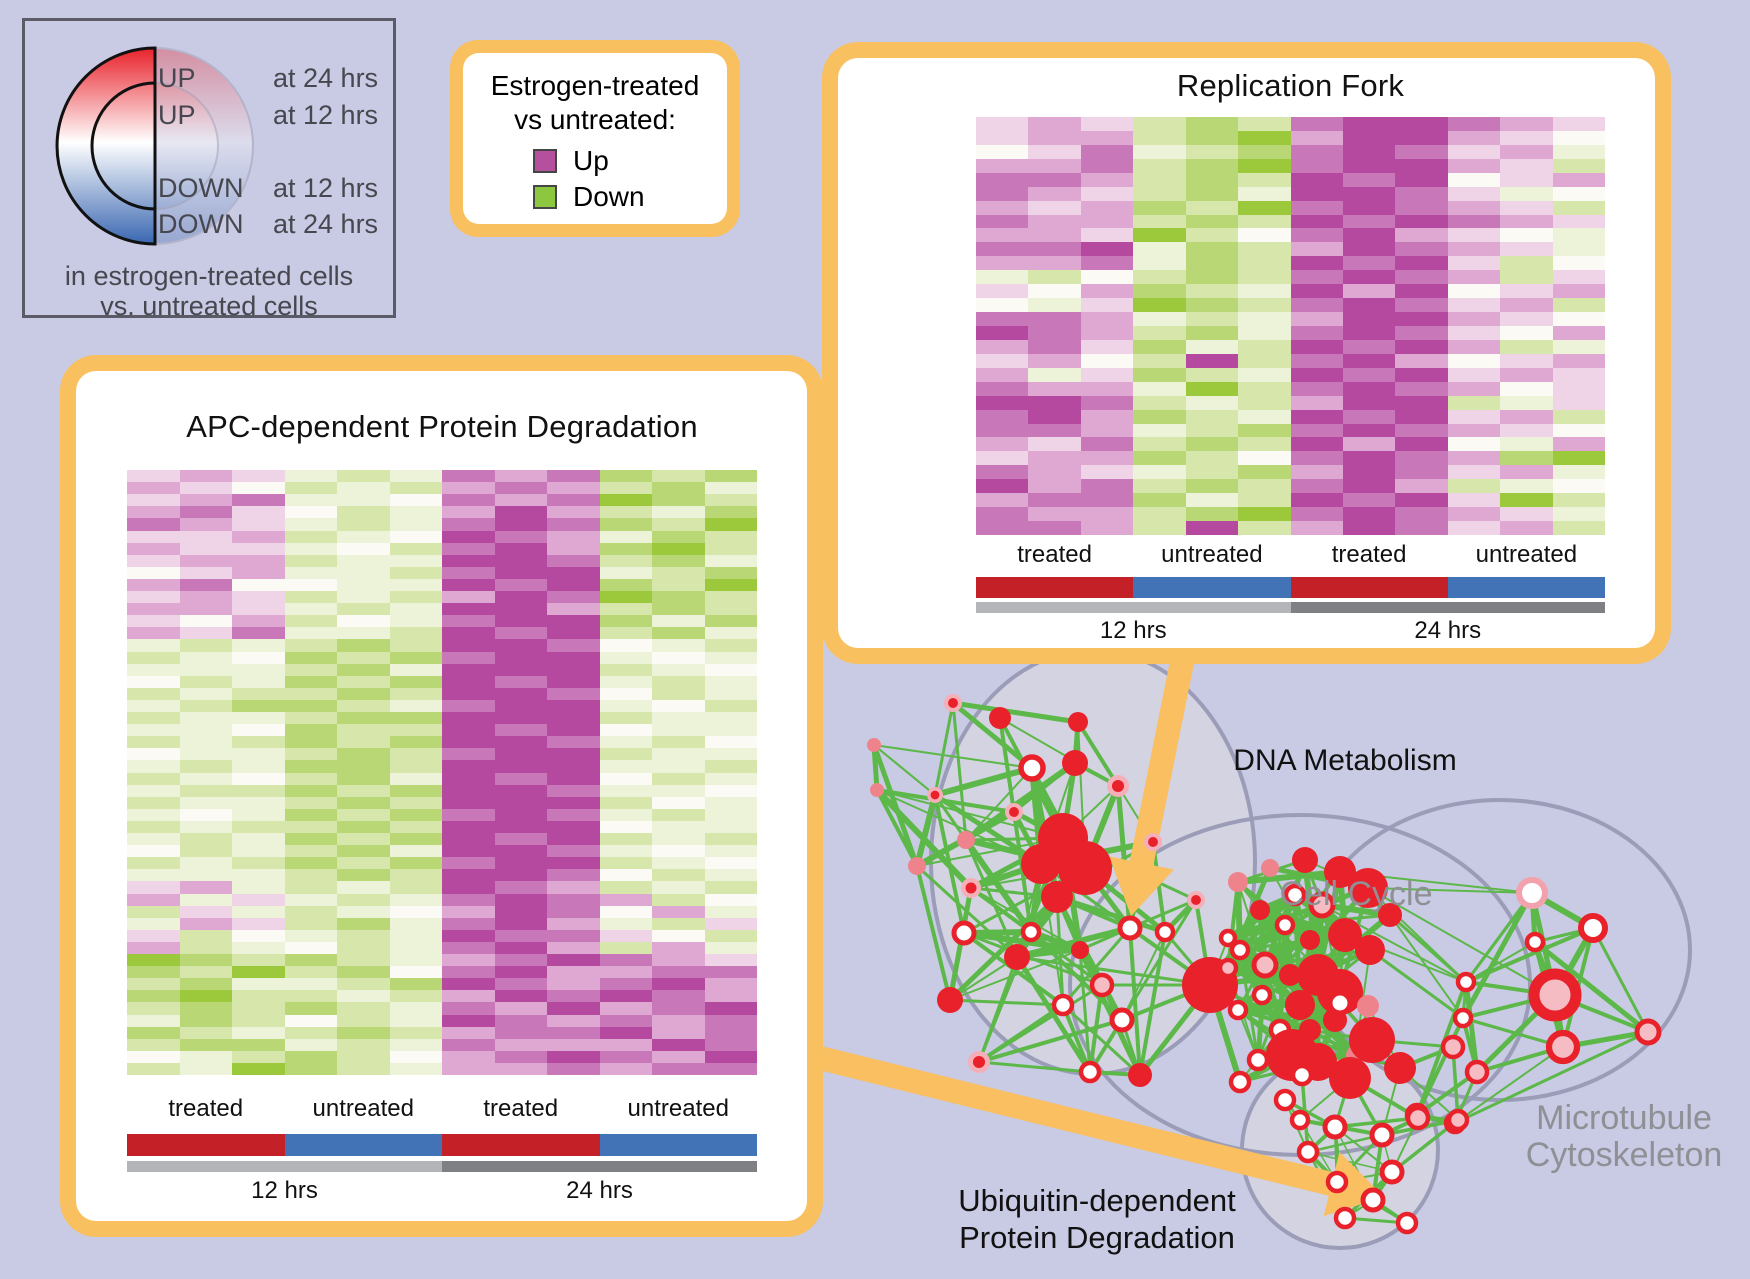 This screenshot has width=1750, height=1279. What do you see at coordinates (1212, 554) in the screenshot?
I see `group-label: untreated` at bounding box center [1212, 554].